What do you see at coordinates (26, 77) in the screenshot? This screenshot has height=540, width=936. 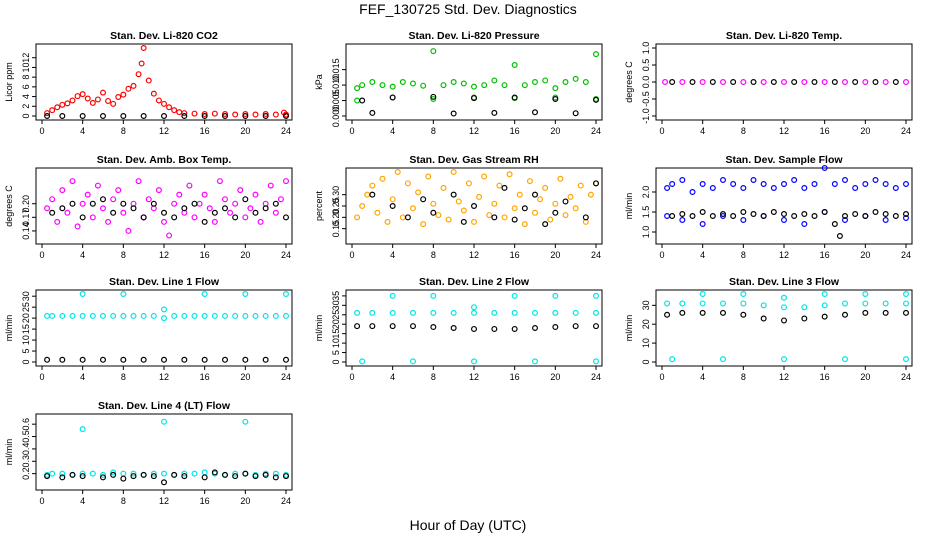 I see `y-tick-label: 8` at bounding box center [26, 77].